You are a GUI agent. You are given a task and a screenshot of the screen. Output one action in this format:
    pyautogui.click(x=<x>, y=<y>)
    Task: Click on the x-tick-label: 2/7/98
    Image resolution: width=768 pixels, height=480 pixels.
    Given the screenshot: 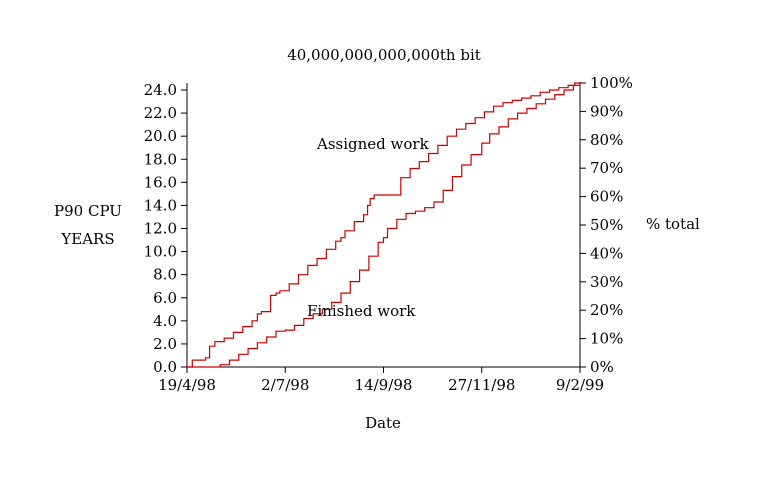 What is the action you would take?
    pyautogui.click(x=285, y=385)
    